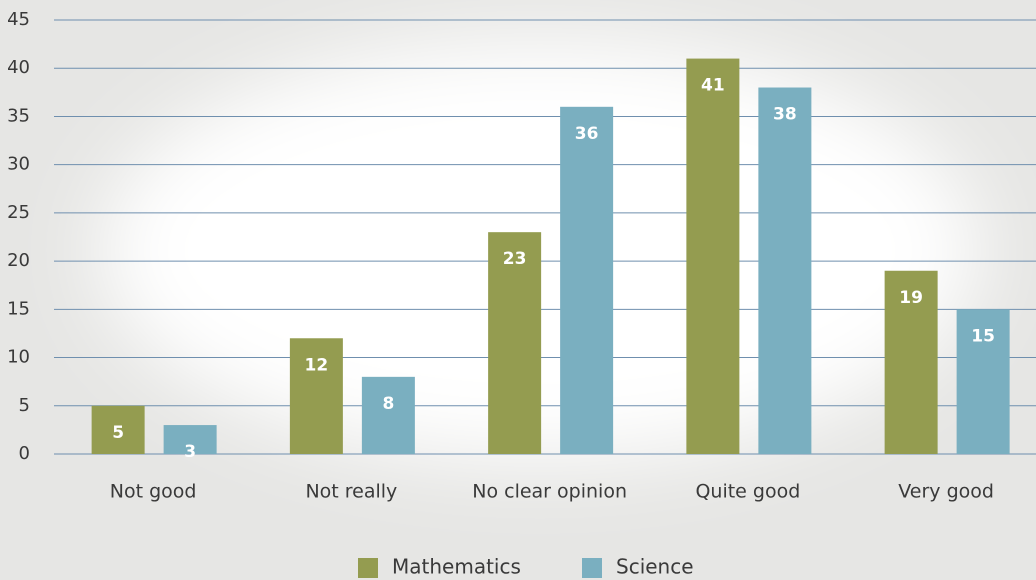 This screenshot has width=1036, height=580. I want to click on value-label: 3, so click(190, 452).